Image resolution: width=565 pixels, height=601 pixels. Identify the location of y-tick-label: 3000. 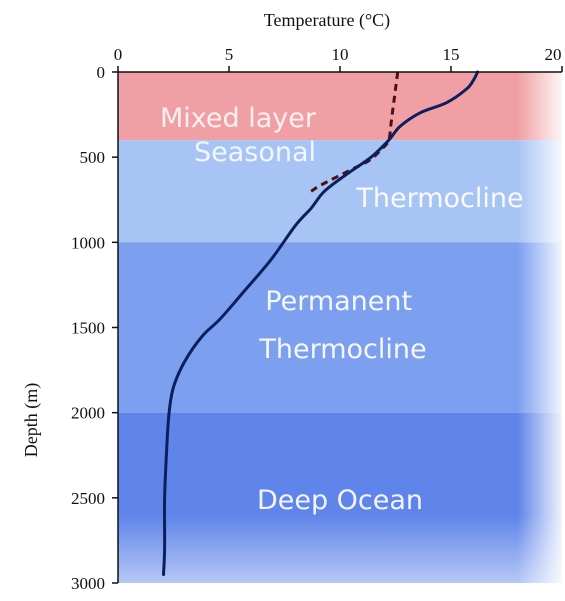
(88, 583).